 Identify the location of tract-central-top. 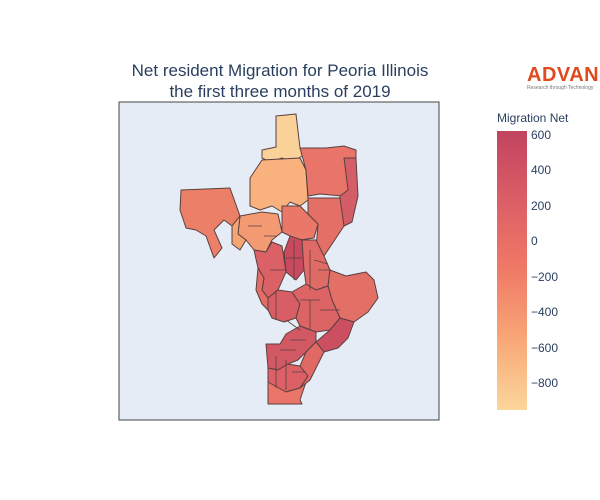
(300, 223).